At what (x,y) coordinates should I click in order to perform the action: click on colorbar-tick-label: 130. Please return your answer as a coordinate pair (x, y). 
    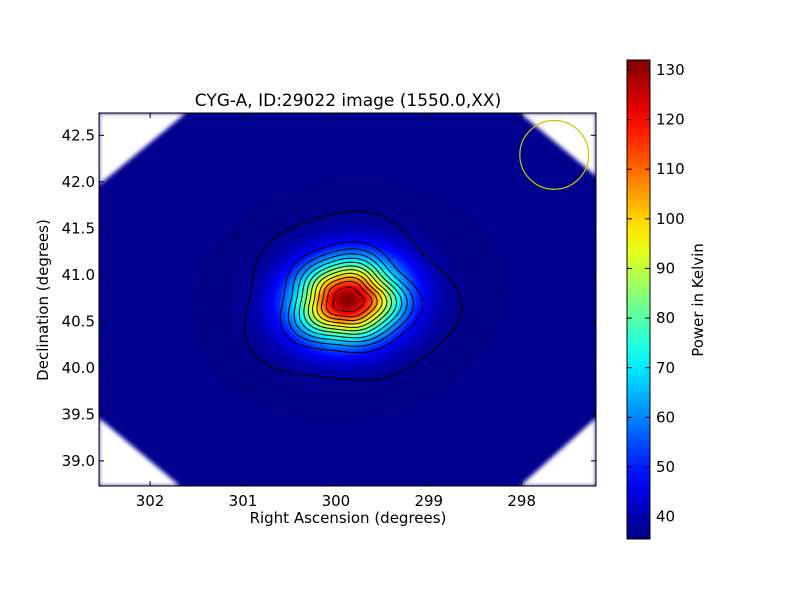
    Looking at the image, I should click on (670, 70).